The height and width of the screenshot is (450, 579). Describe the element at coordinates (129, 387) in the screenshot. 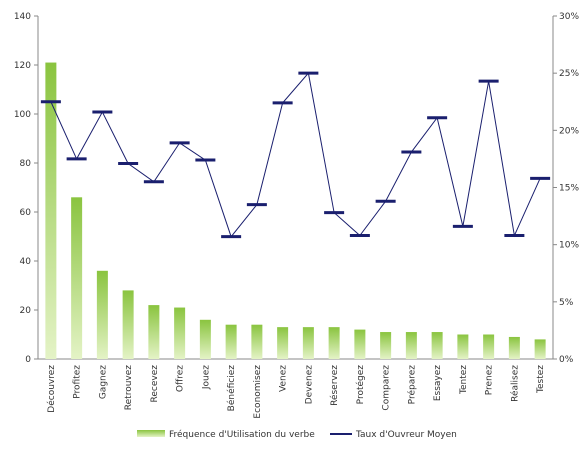

I see `x-tick-label: Retrouvez` at that location.